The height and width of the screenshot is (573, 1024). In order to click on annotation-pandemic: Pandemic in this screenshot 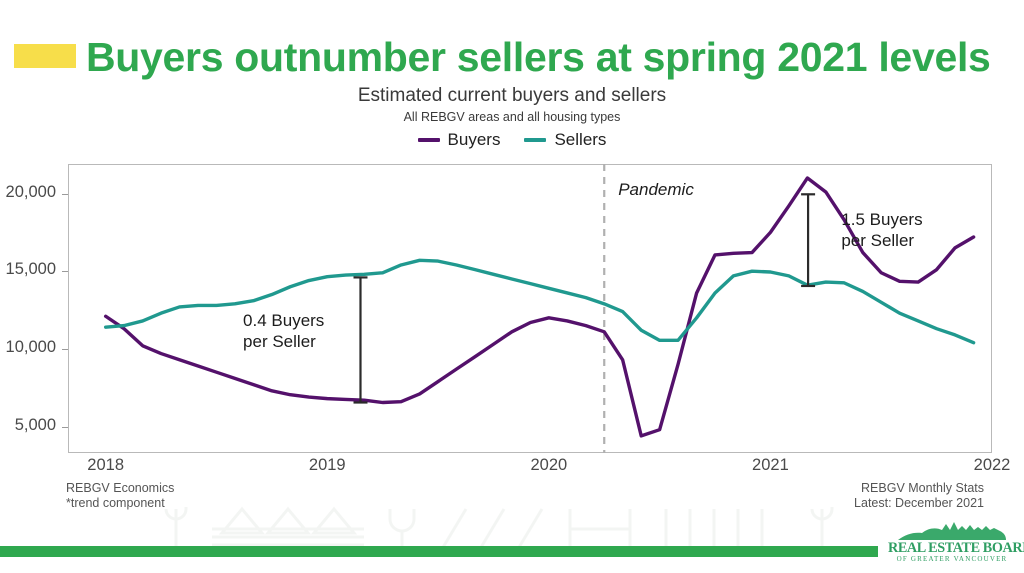, I will do `click(656, 190)`.